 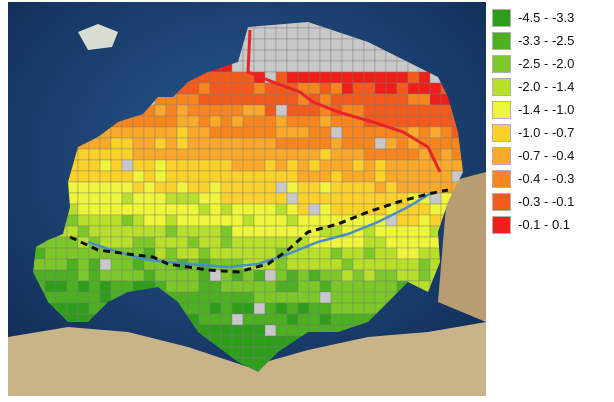 What do you see at coordinates (546, 201) in the screenshot?
I see `legend-label: -0.3 - -0.1` at bounding box center [546, 201].